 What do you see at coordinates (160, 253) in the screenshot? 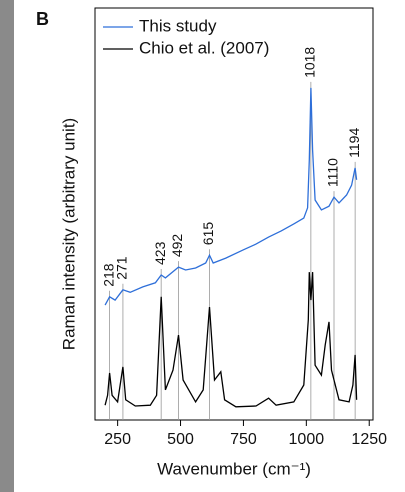
I see `peak-label: 423` at bounding box center [160, 253].